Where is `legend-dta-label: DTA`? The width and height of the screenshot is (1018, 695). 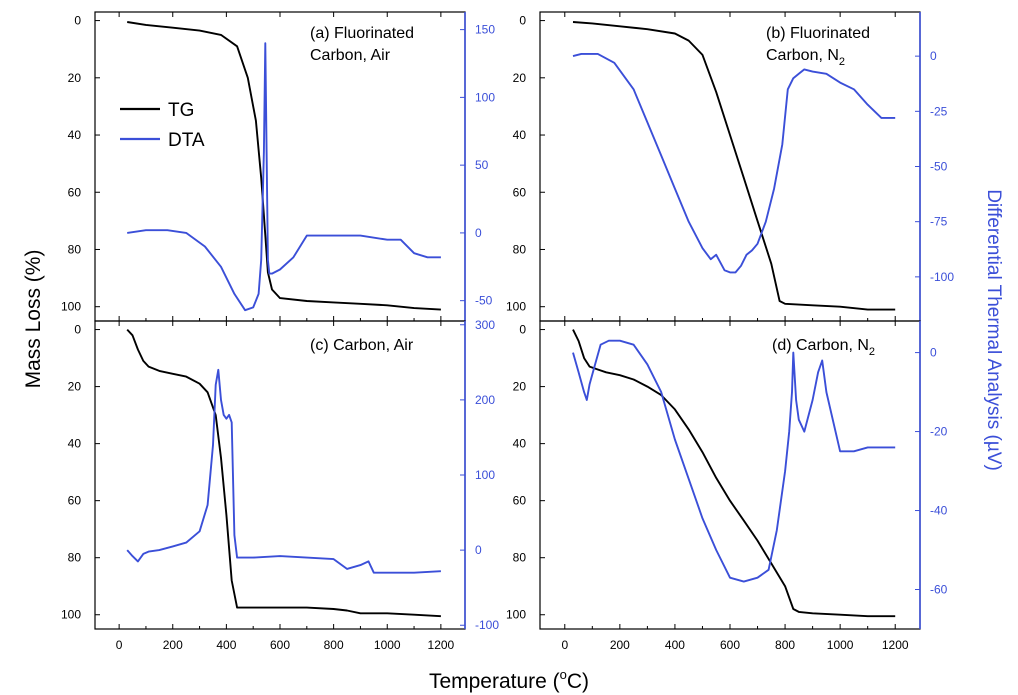
legend-dta-label: DTA is located at coordinates (186, 140).